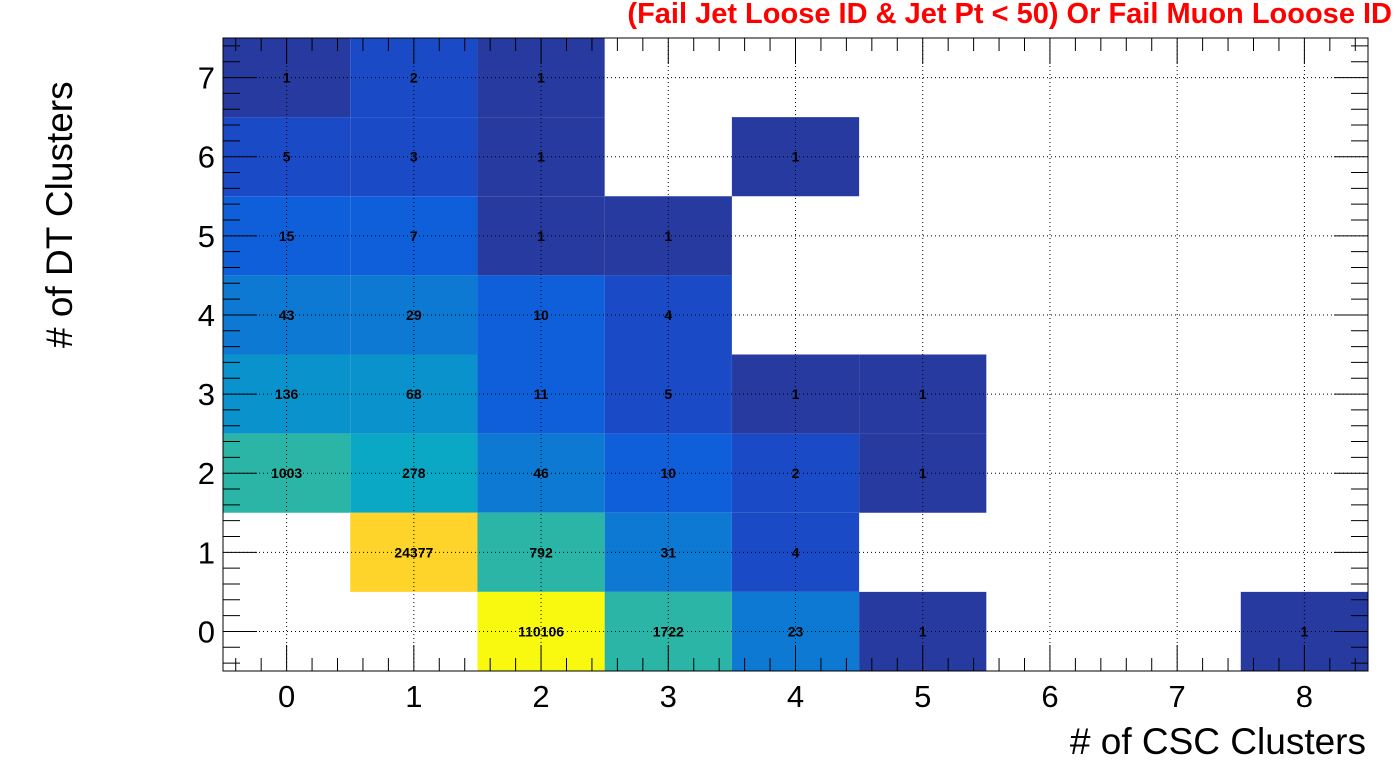  Describe the element at coordinates (206, 473) in the screenshot. I see `y-tick-label: 2` at that location.